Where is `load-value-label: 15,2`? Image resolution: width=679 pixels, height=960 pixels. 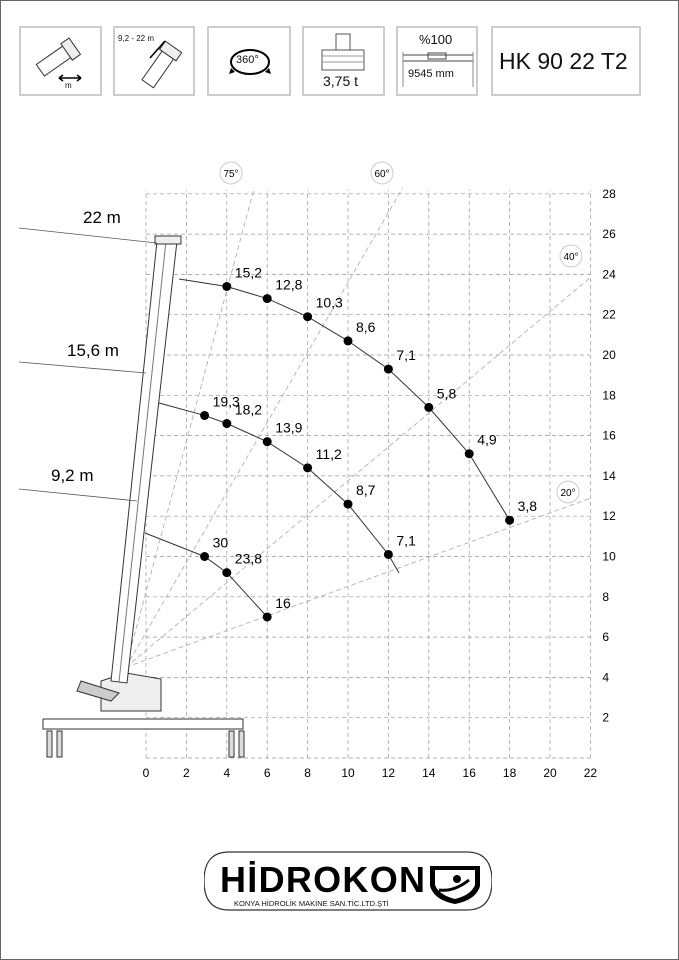 load-value-label: 15,2 is located at coordinates (248, 272).